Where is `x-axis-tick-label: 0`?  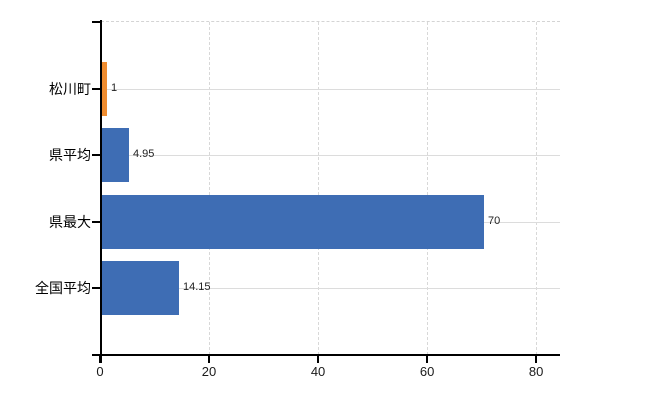 x-axis-tick-label: 0 is located at coordinates (100, 371).